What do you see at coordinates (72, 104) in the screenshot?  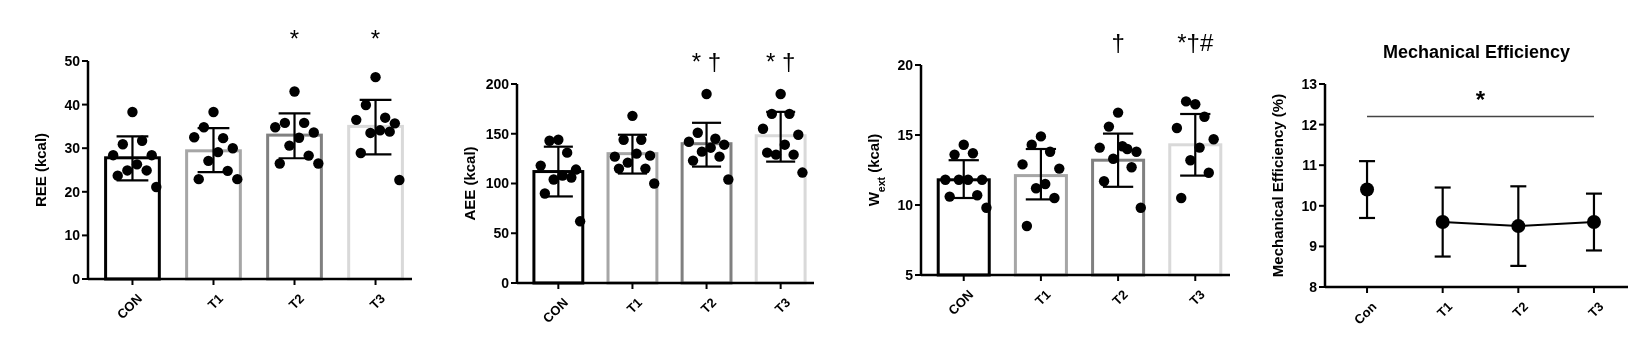 I see `y-tick-label: 40` at bounding box center [72, 104].